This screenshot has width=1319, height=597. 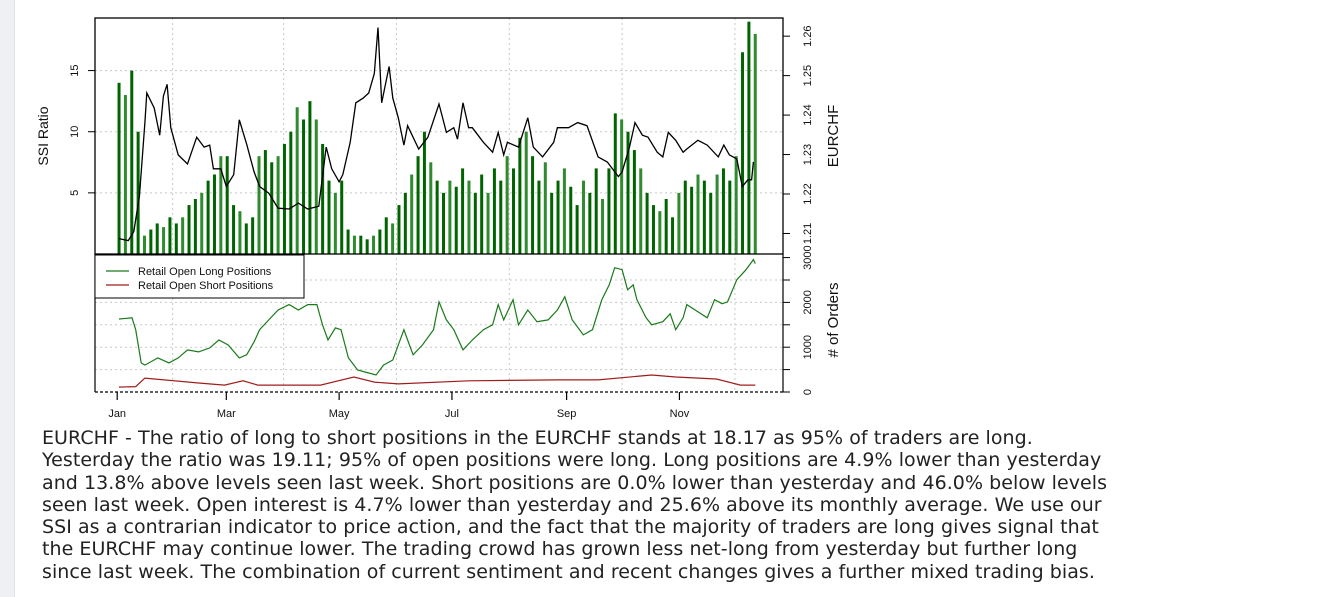 I want to click on right-tick-label: 1.23, so click(x=808, y=154).